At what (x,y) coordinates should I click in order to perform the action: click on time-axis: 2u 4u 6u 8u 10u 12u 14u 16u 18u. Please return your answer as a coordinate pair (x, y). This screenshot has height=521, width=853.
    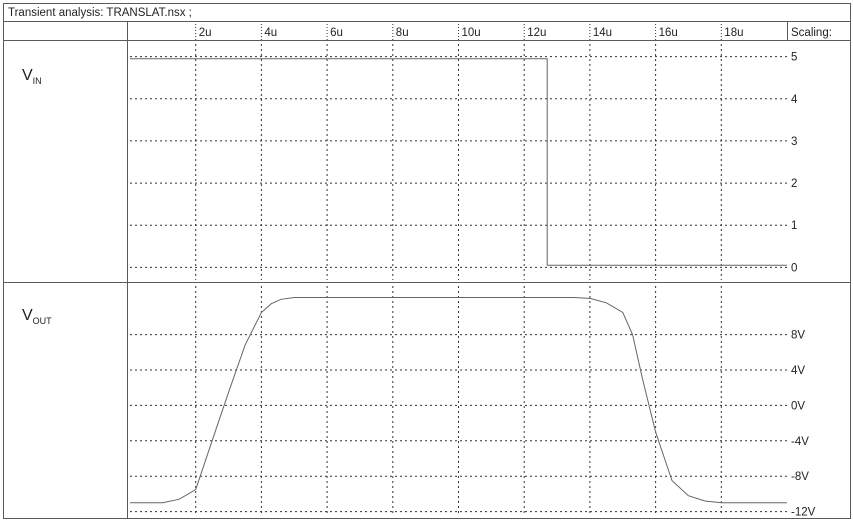
    Looking at the image, I should click on (469, 32).